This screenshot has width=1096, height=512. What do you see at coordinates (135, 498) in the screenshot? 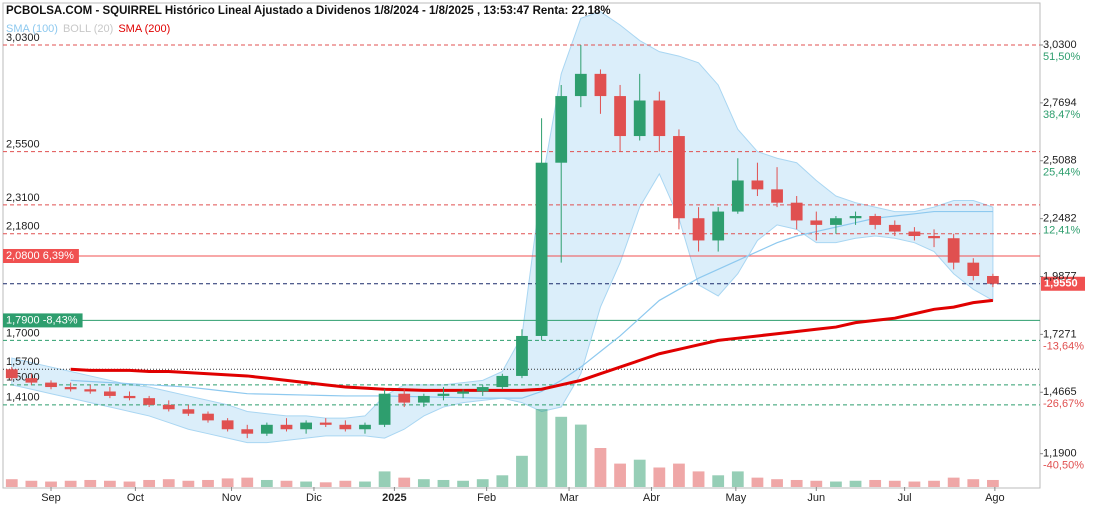
I see `x-tick-label: Oct` at bounding box center [135, 498].